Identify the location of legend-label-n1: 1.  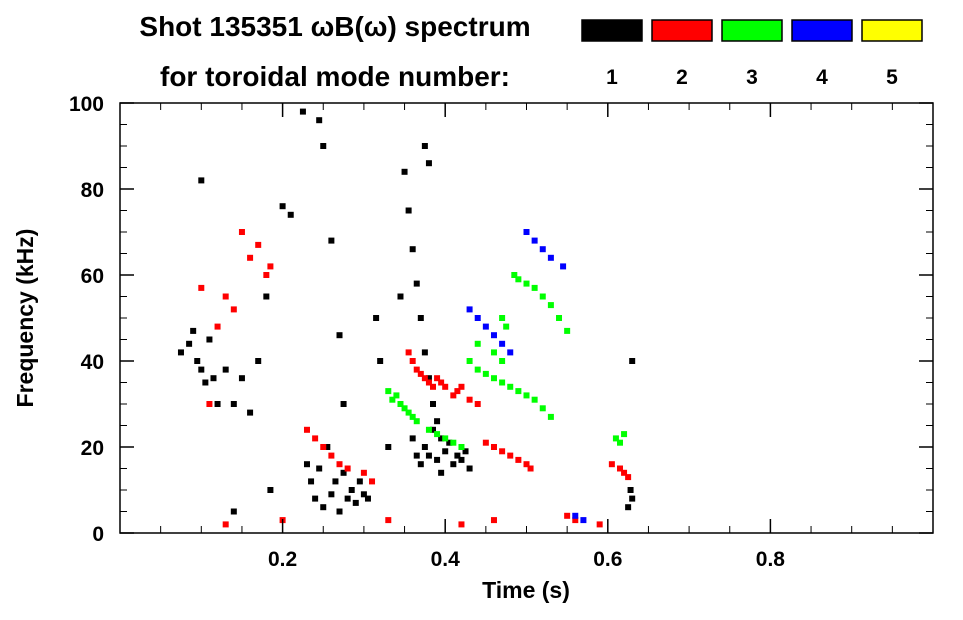
(612, 77).